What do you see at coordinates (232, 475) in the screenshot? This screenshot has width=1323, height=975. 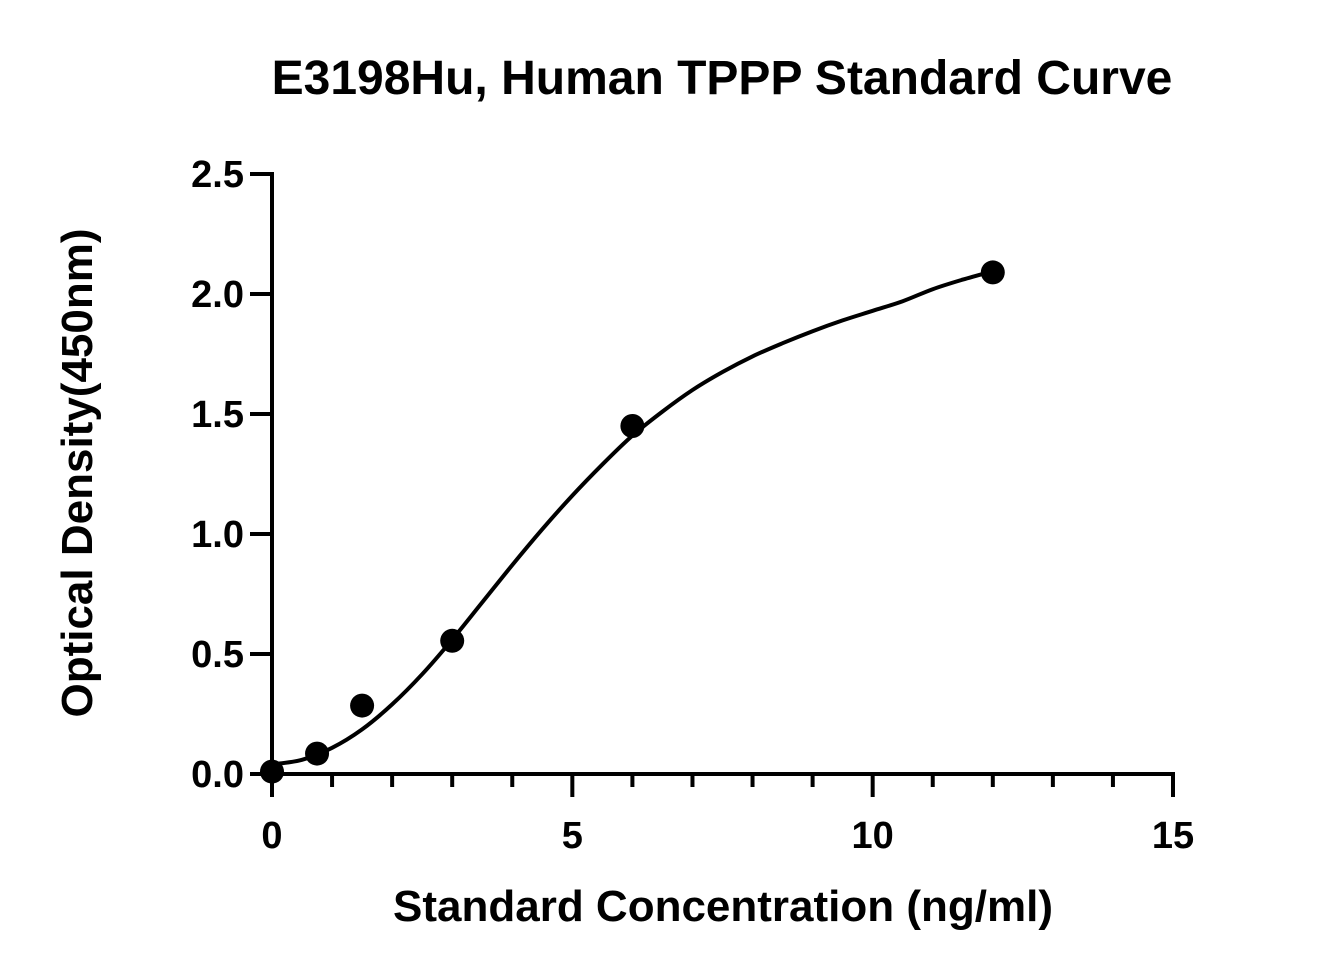 I see `y-axis: 0.0 0.5 1.0 1.5 2.0 2.5` at bounding box center [232, 475].